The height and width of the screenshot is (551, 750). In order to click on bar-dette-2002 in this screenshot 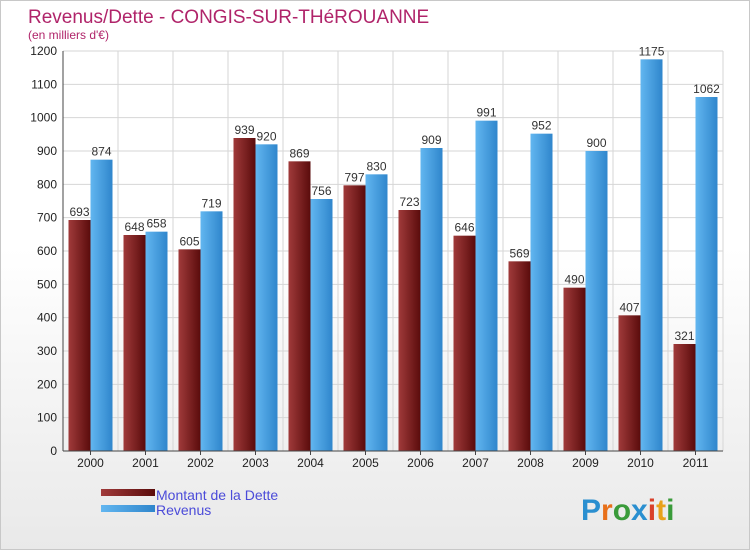, I will do `click(189, 350)`.